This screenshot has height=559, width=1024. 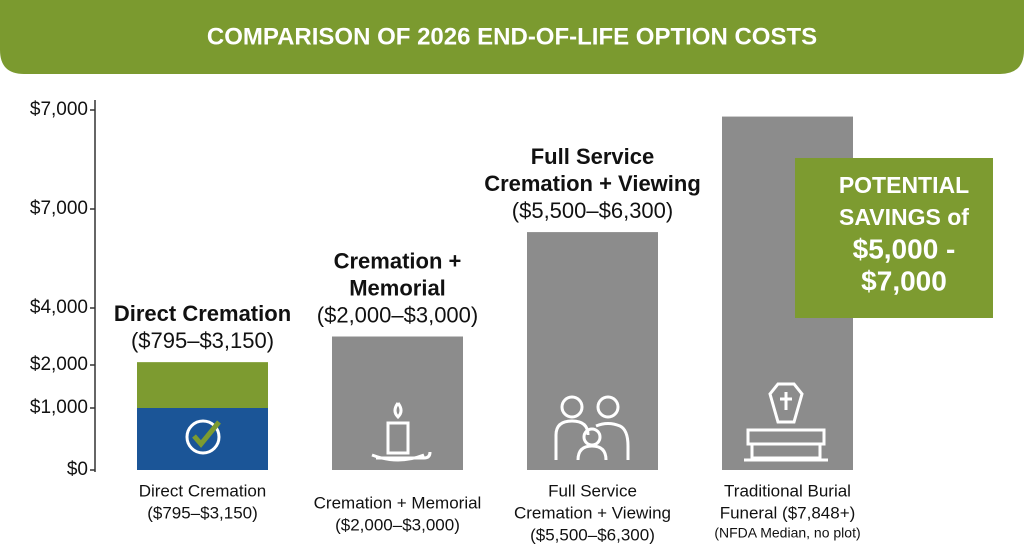 I want to click on x-category-label: Funeral ($7,848+), so click(x=788, y=512).